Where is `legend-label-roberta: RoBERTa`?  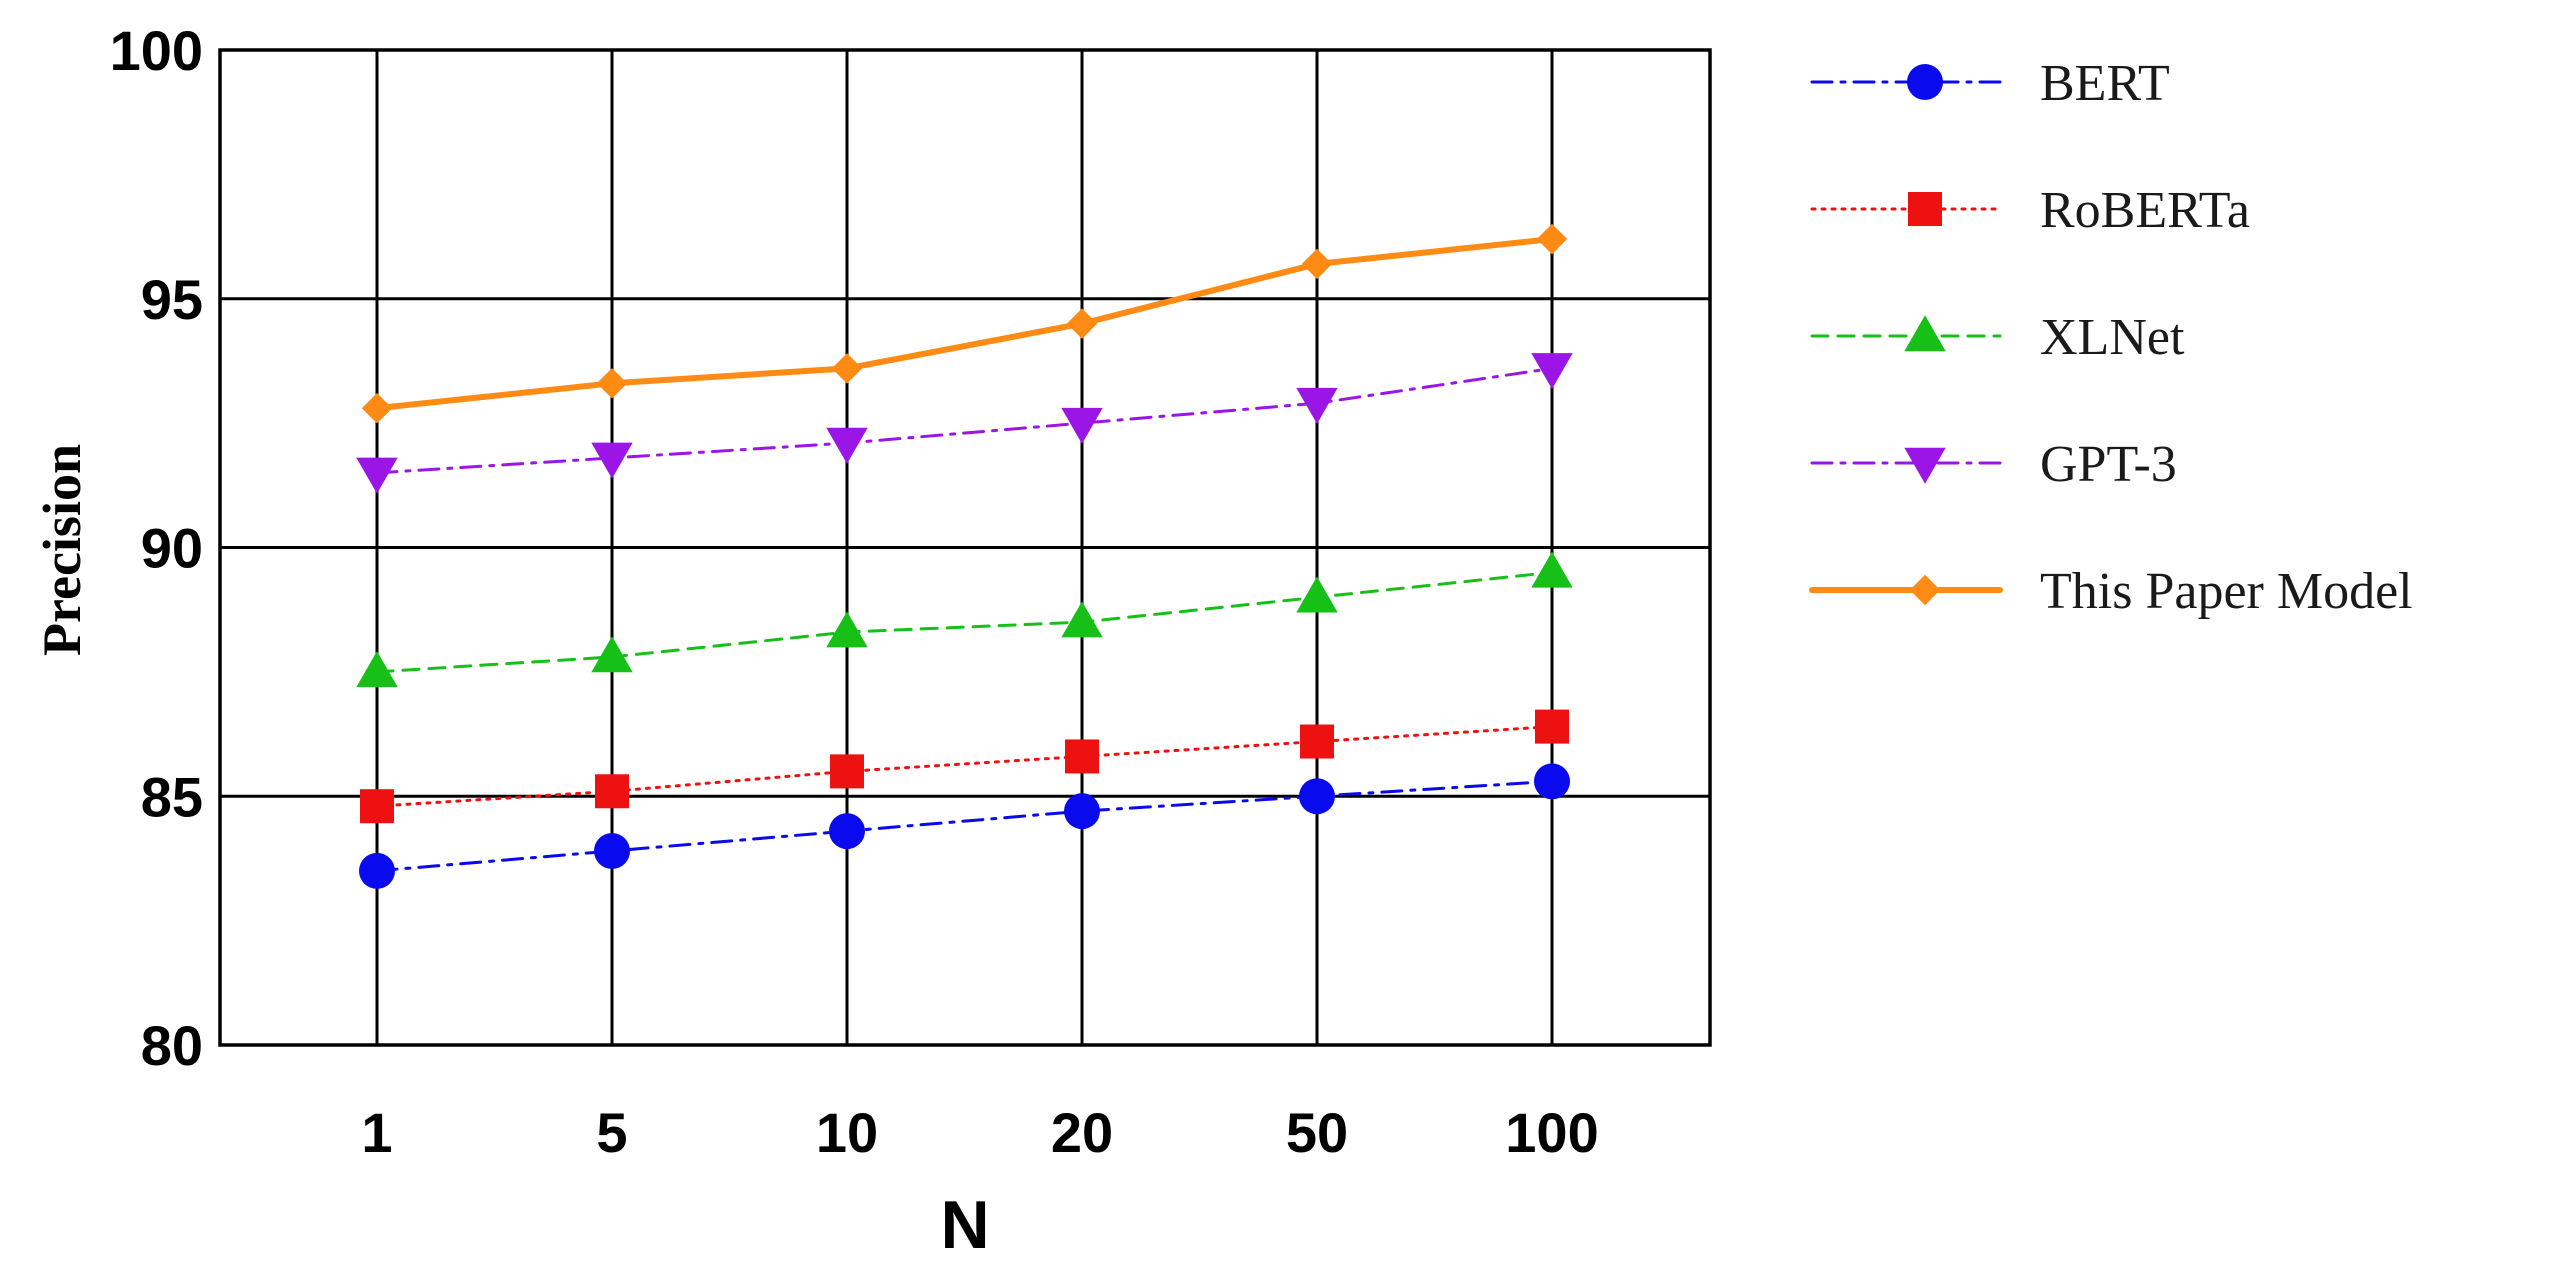 legend-label-roberta: RoBERTa is located at coordinates (2145, 210).